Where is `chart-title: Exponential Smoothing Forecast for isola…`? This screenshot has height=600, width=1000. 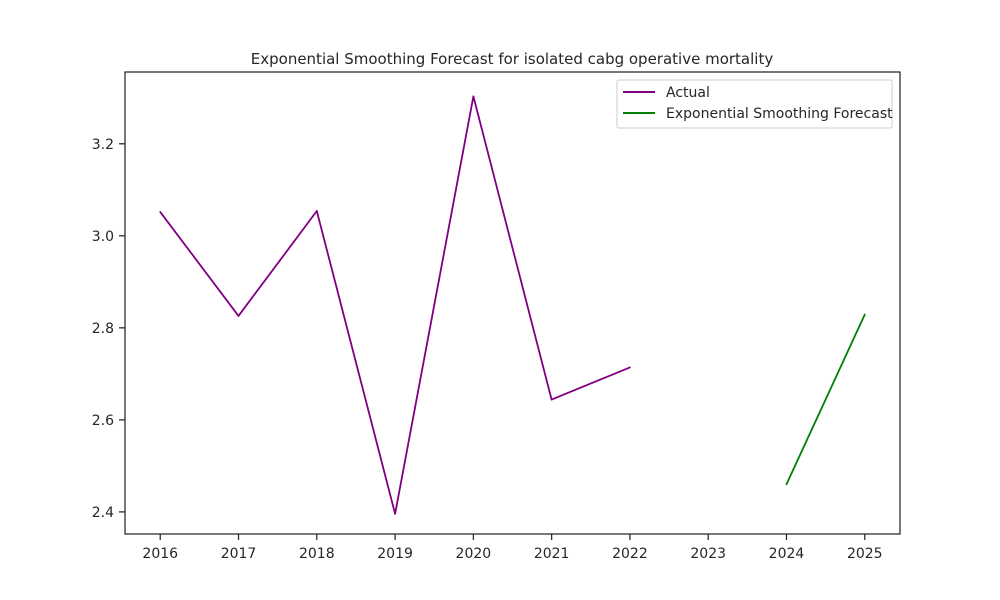 chart-title: Exponential Smoothing Forecast for isola… is located at coordinates (512, 59).